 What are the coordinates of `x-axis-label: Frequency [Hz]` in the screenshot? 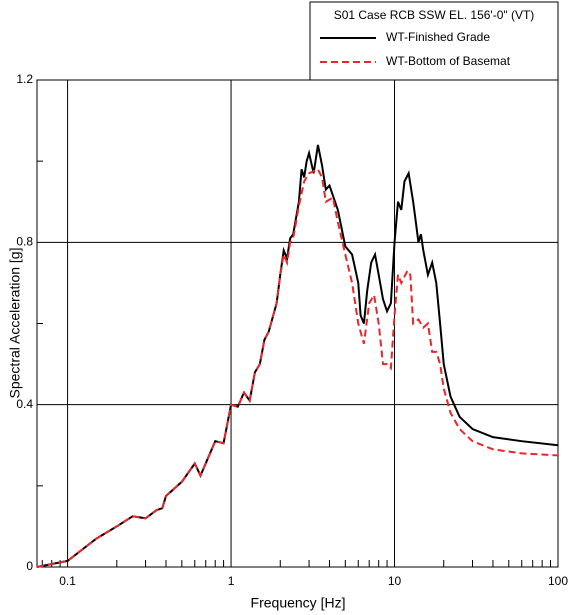 It's located at (298, 603).